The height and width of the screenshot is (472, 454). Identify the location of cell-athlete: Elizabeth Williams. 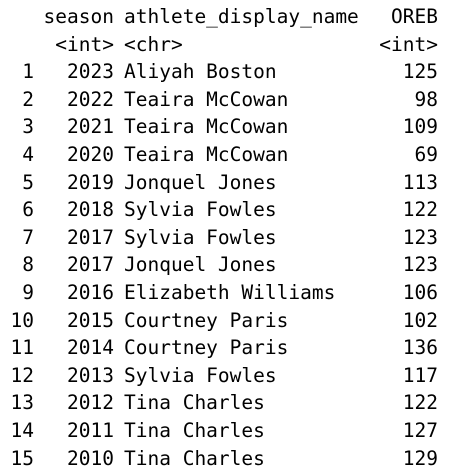
(242, 293).